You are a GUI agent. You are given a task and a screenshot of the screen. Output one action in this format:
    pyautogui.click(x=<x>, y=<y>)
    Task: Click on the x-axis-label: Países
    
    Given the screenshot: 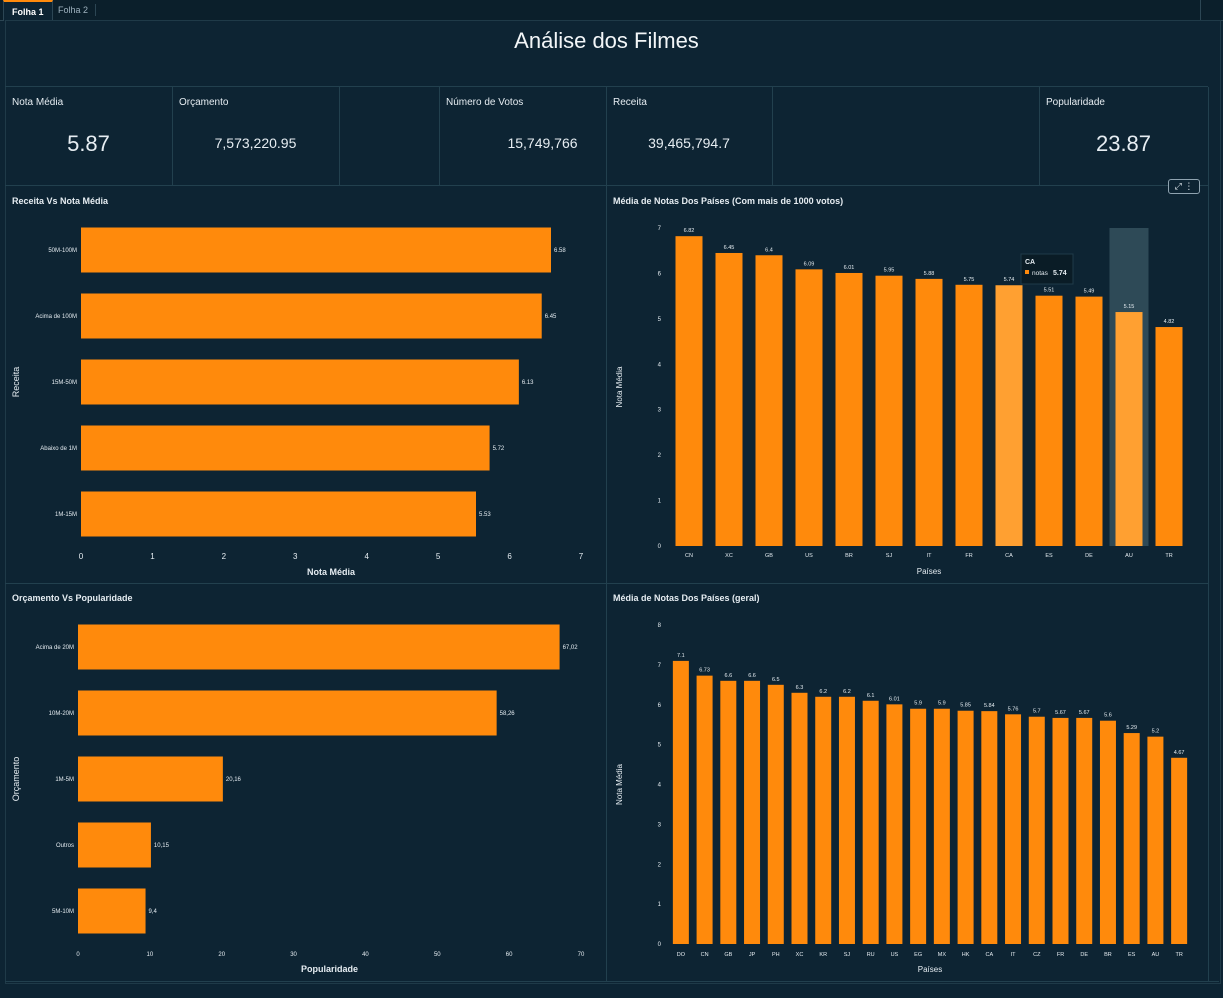 What is the action you would take?
    pyautogui.click(x=929, y=571)
    